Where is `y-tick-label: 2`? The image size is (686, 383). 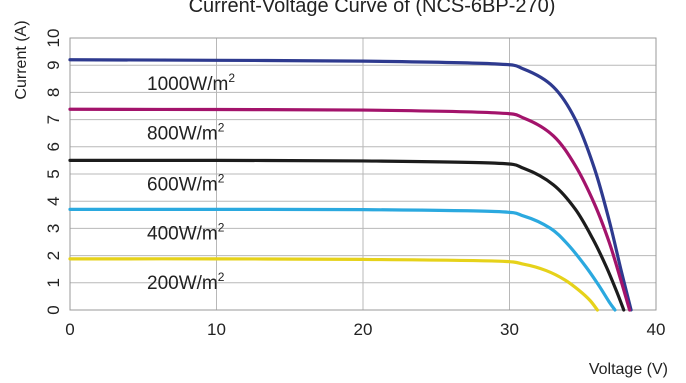 y-tick-label: 2 is located at coordinates (53, 255).